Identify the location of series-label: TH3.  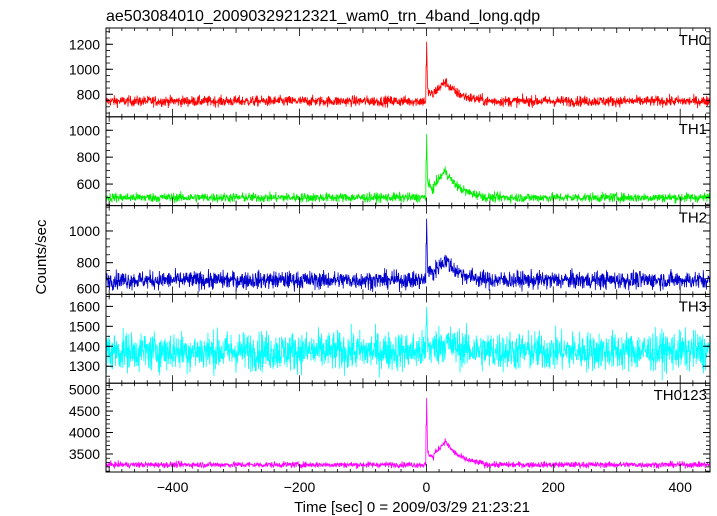
(693, 306).